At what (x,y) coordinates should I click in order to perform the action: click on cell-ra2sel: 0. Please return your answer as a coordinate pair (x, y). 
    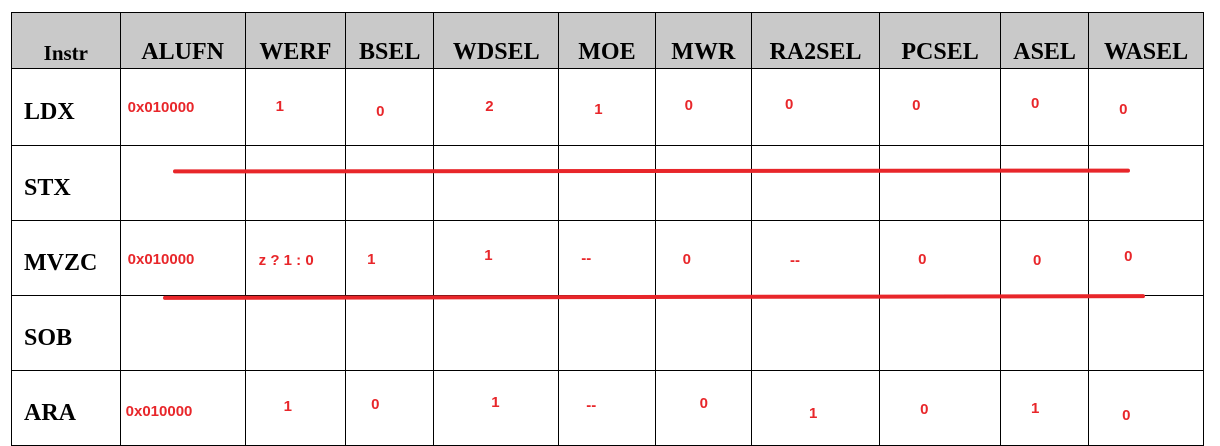
    Looking at the image, I should click on (815, 107).